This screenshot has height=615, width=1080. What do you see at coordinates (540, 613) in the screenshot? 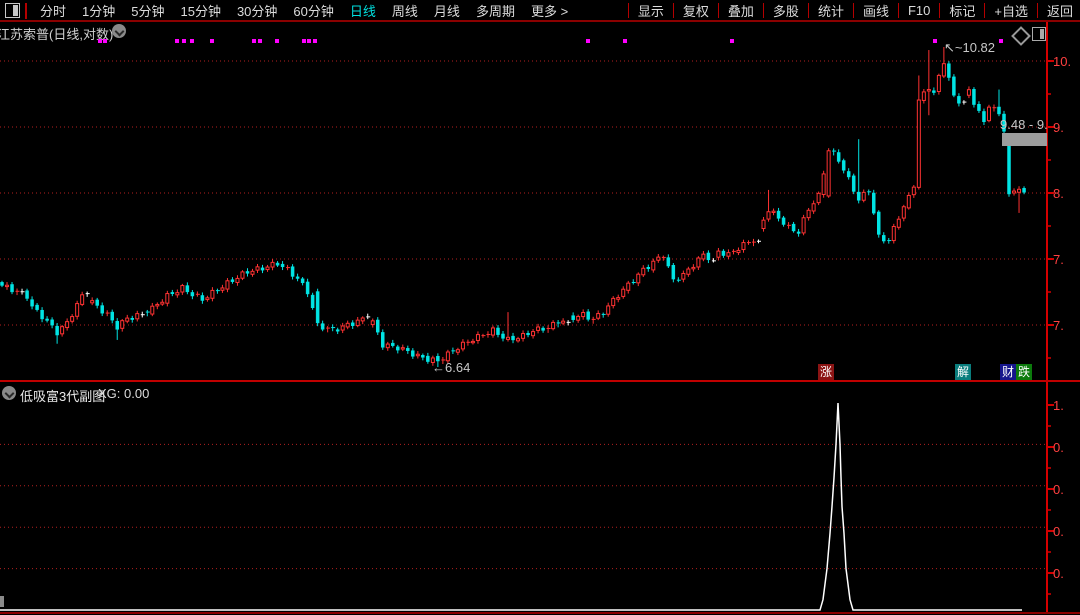
I see `bottom-separator` at bounding box center [540, 613].